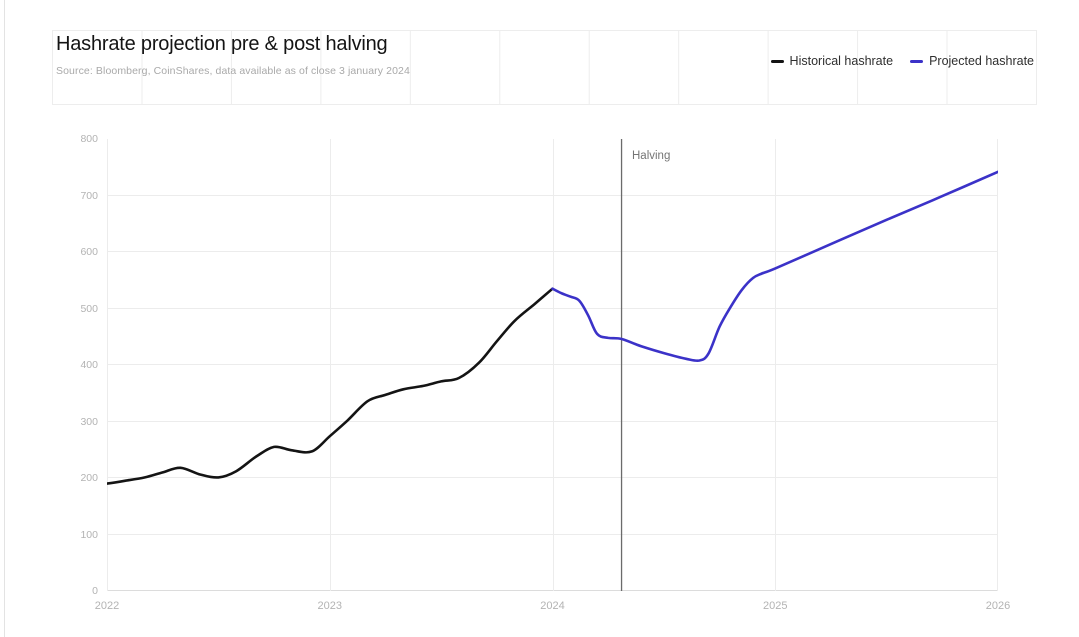  Describe the element at coordinates (89, 478) in the screenshot. I see `y-tick-label: 200` at that location.